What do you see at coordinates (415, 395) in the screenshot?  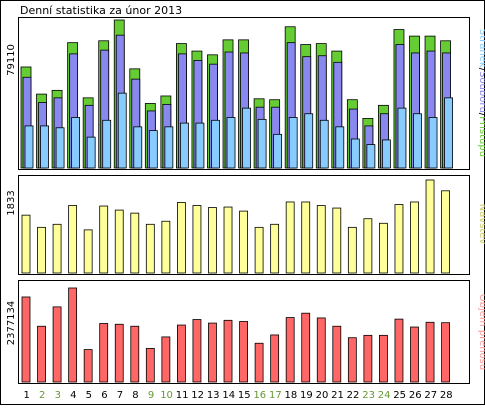 I see `day-label-26: 26` at bounding box center [415, 395].